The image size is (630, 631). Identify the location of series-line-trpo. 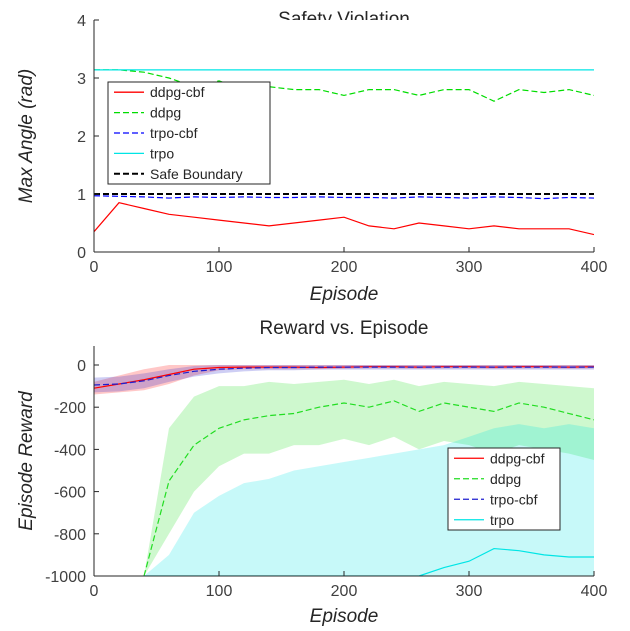
(369, 561).